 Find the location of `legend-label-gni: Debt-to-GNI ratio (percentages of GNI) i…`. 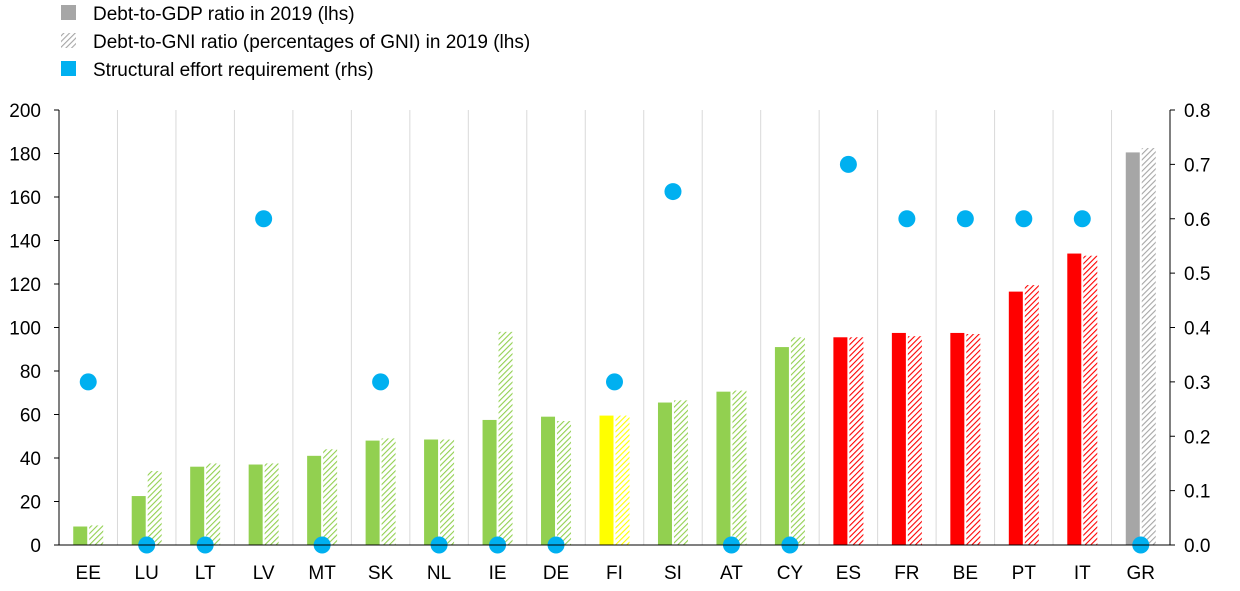

legend-label-gni: Debt-to-GNI ratio (percentages of GNI) i… is located at coordinates (311, 42).